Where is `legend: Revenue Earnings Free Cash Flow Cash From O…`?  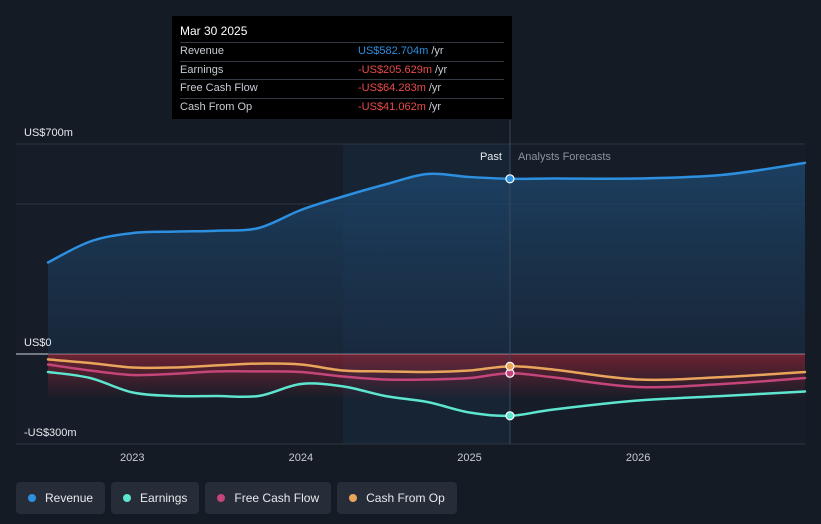 legend: Revenue Earnings Free Cash Flow Cash From O… is located at coordinates (236, 498).